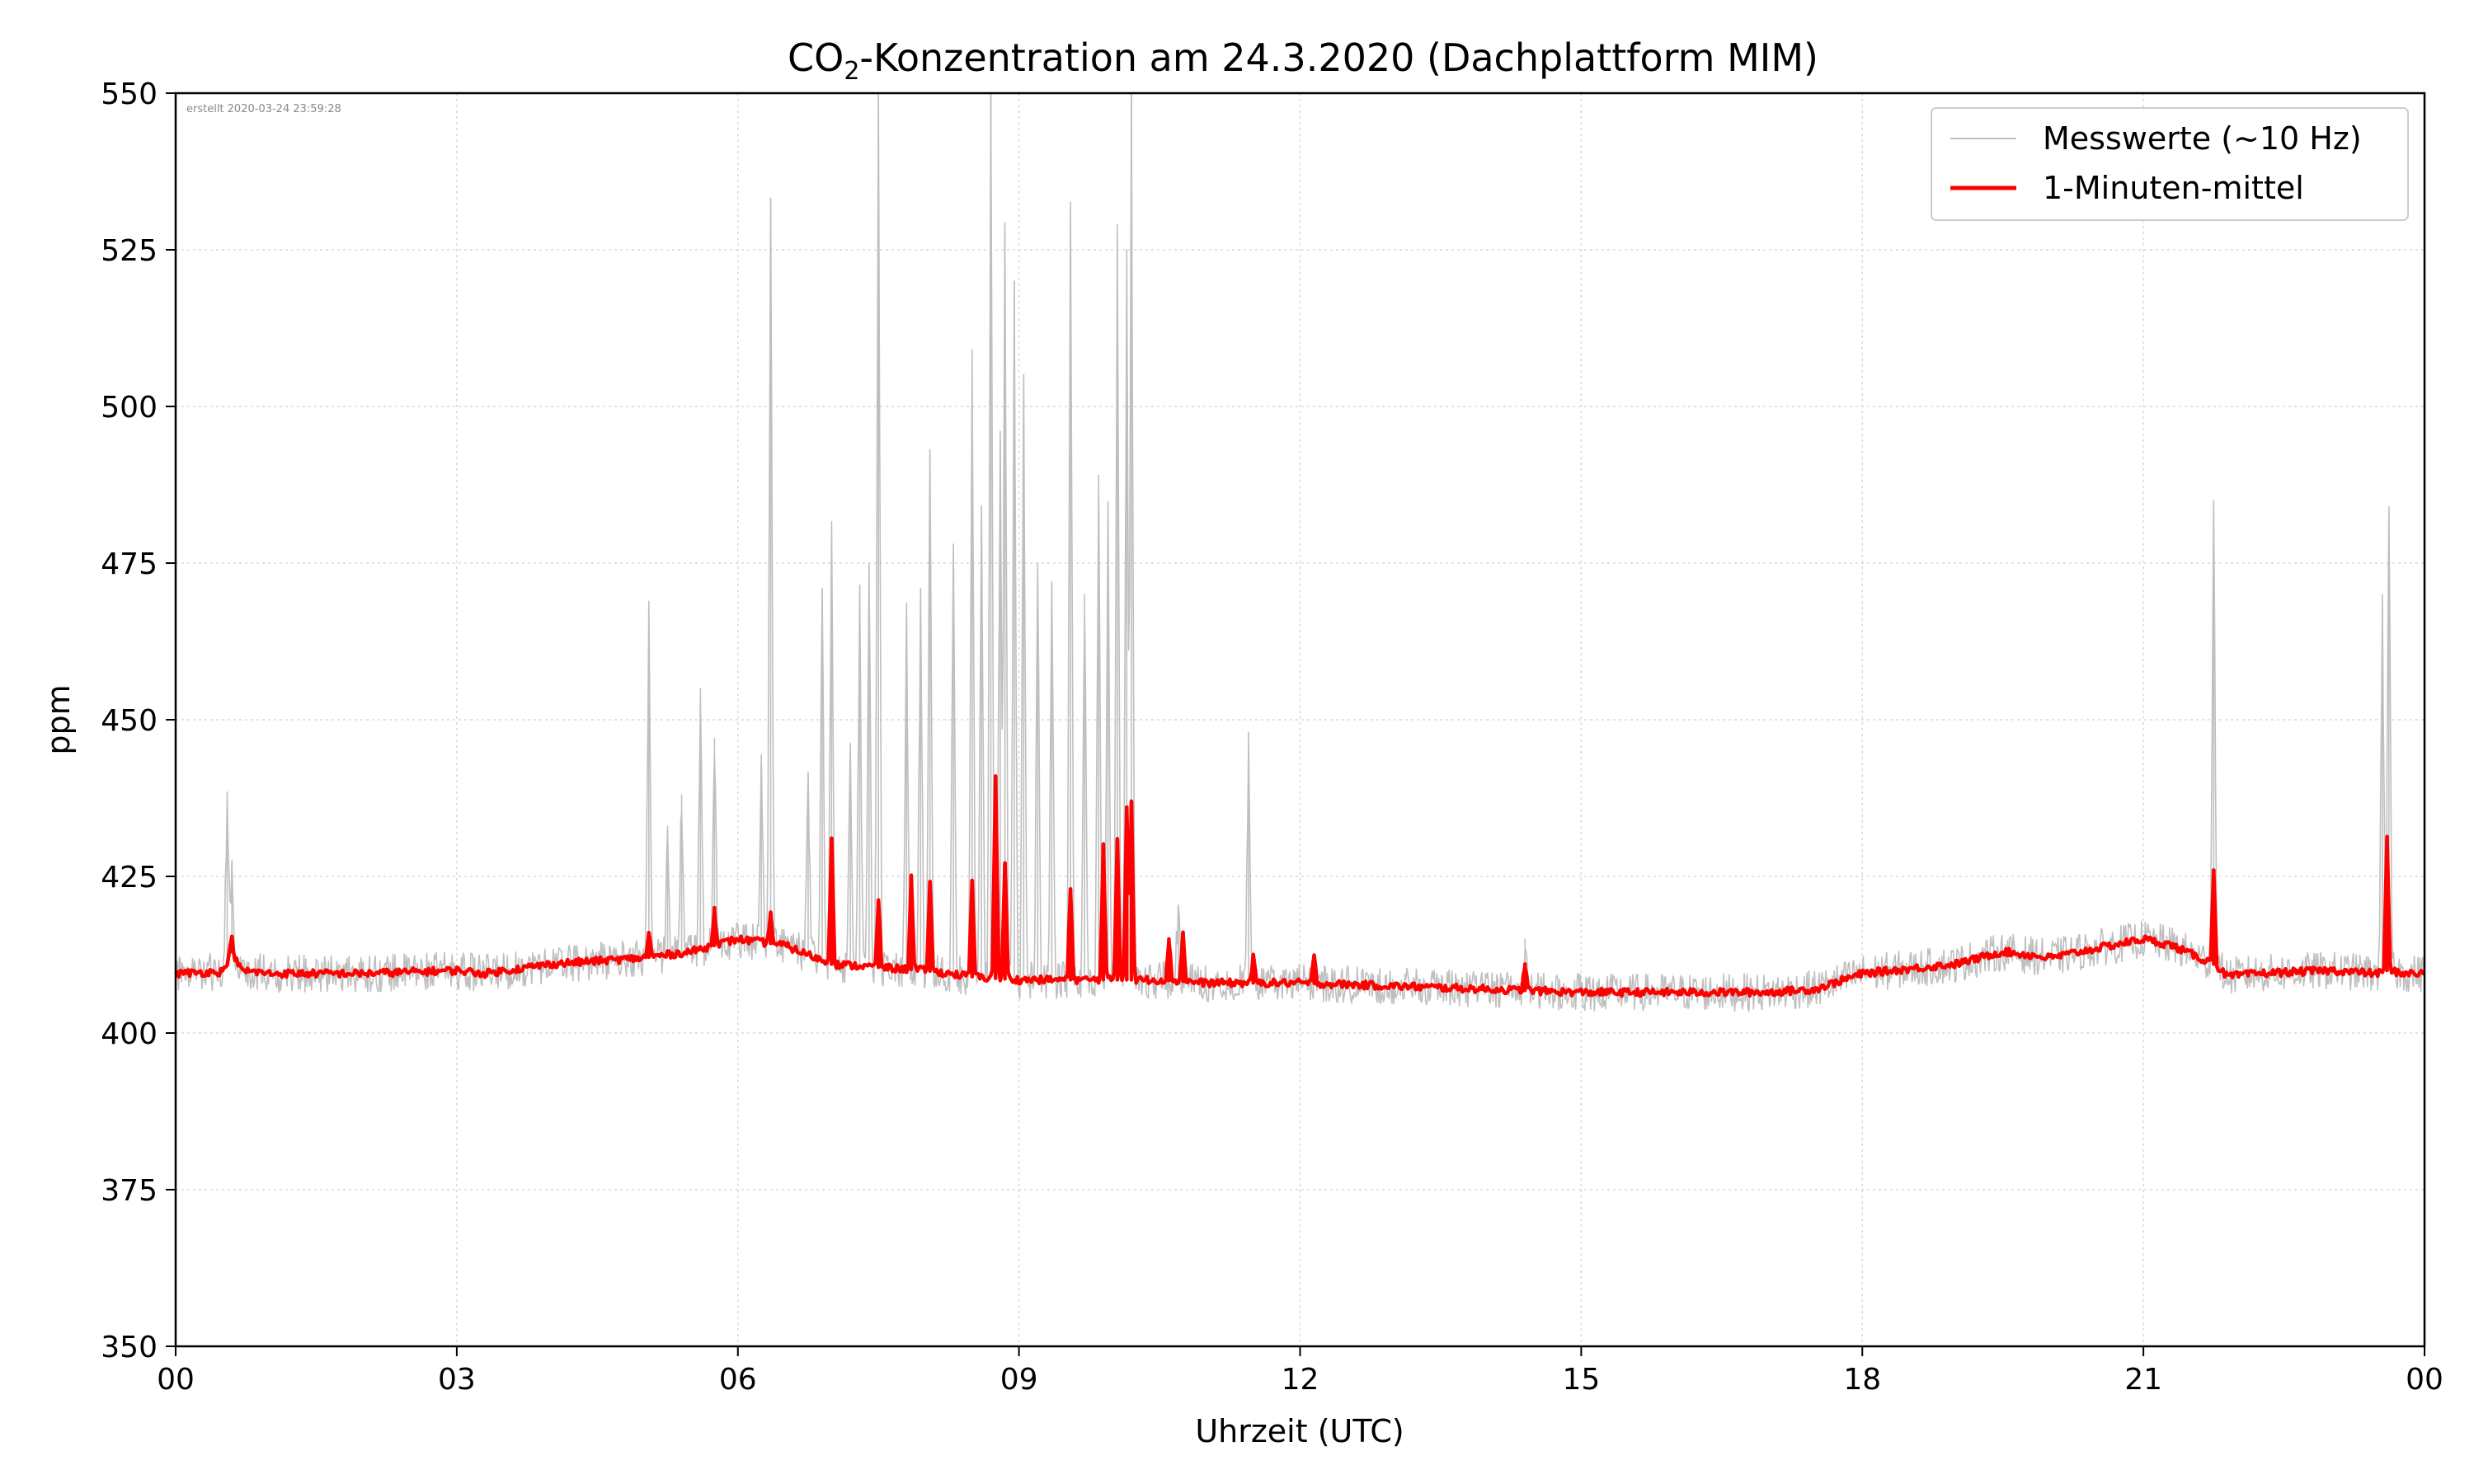  I want to click on legend: Messwerte (~10 Hz) 1-Minuten-mittel, so click(2170, 164).